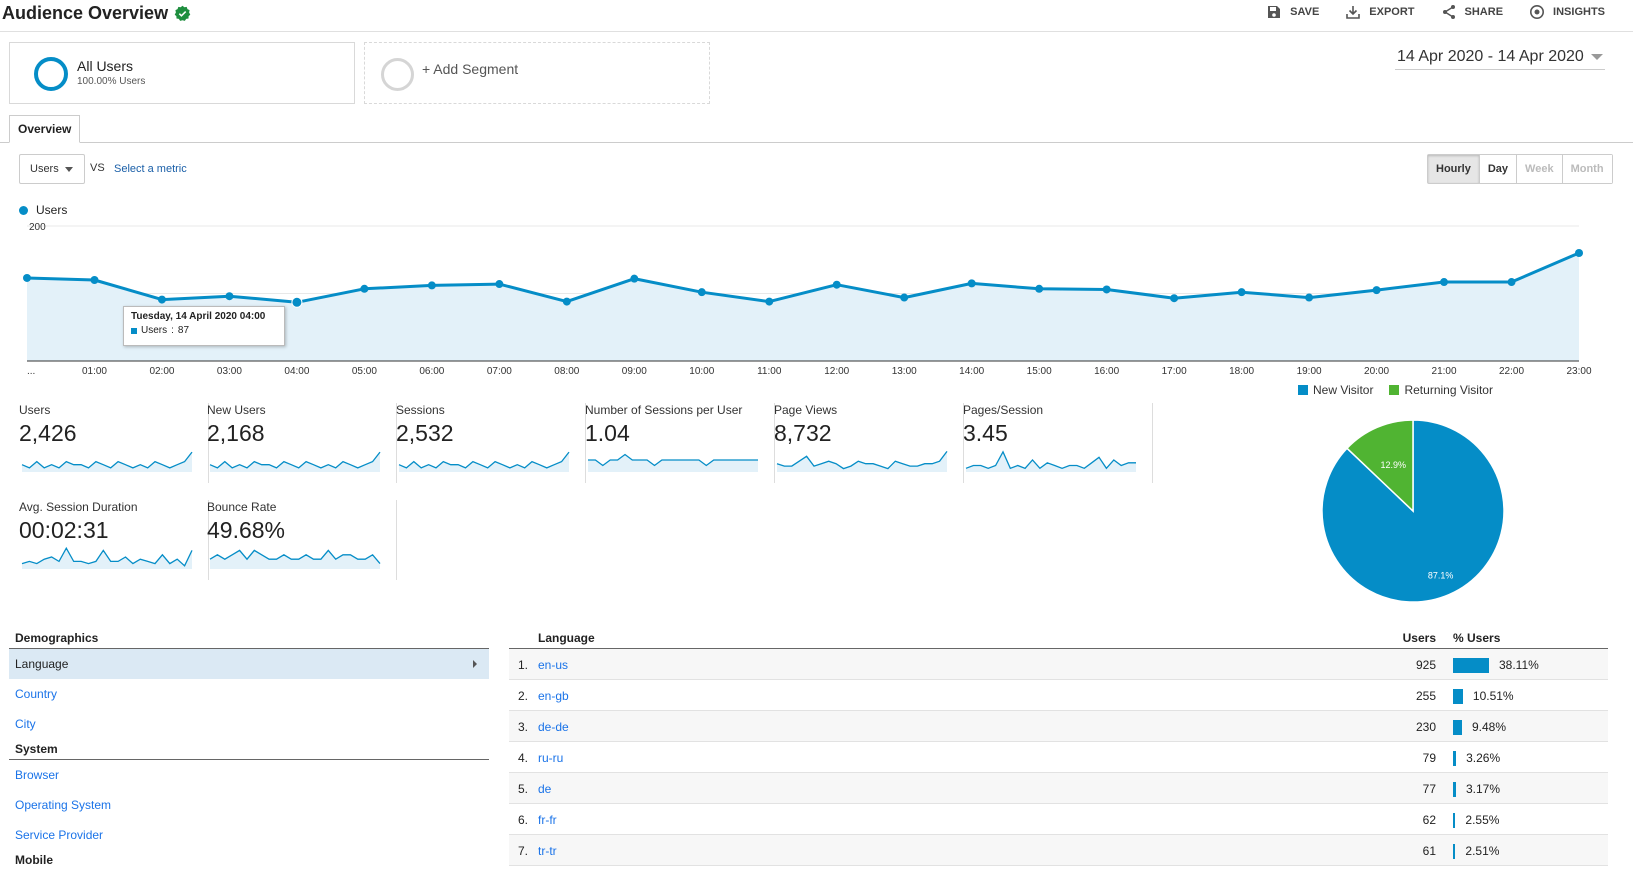 Image resolution: width=1633 pixels, height=884 pixels. I want to click on metric-card: Pages/Session 3.45, so click(1058, 443).